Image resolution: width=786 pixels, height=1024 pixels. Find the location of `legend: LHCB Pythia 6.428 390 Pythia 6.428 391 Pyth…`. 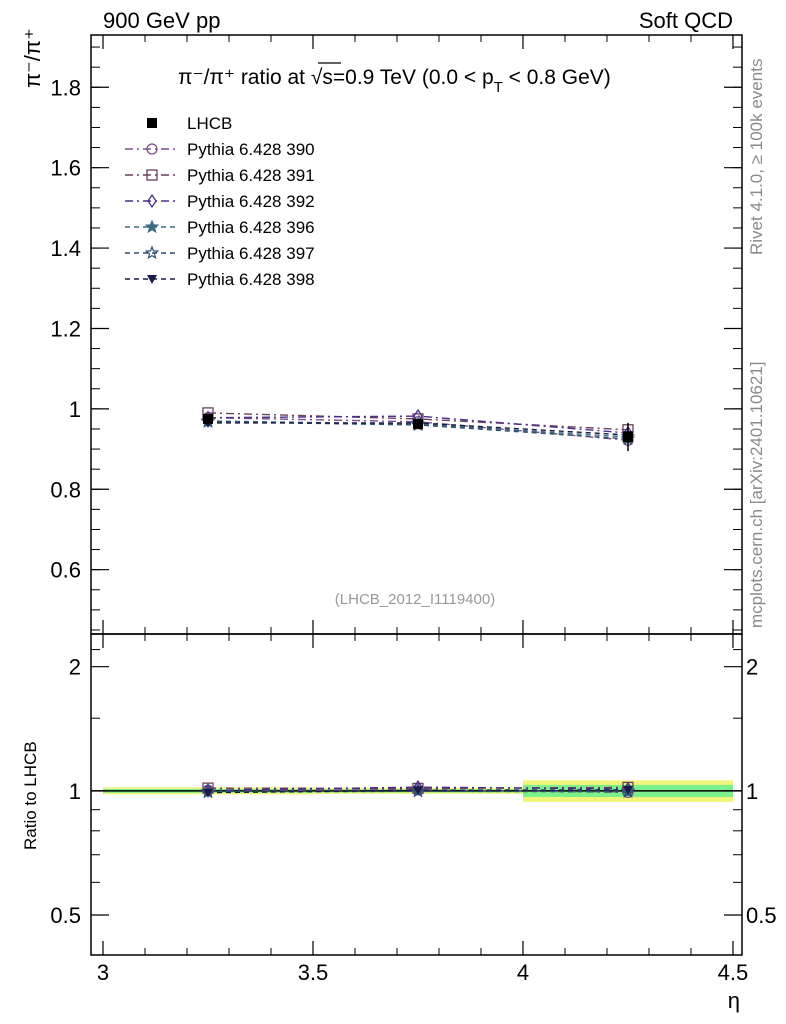

legend: LHCB Pythia 6.428 390 Pythia 6.428 391 Pyth… is located at coordinates (220, 201).